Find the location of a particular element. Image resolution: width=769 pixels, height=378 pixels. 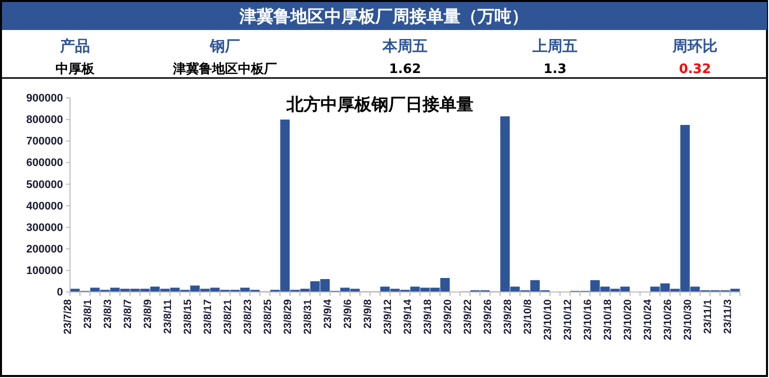

x-tick-label: 23/8/11 is located at coordinates (168, 316).